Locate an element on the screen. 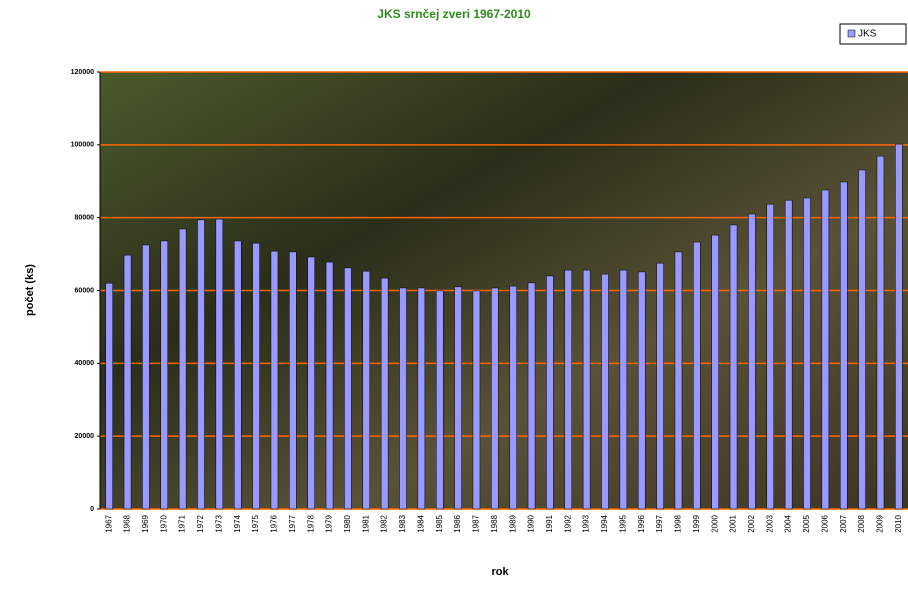 This screenshot has width=908, height=589. x-tick-label: 2003 is located at coordinates (769, 523).